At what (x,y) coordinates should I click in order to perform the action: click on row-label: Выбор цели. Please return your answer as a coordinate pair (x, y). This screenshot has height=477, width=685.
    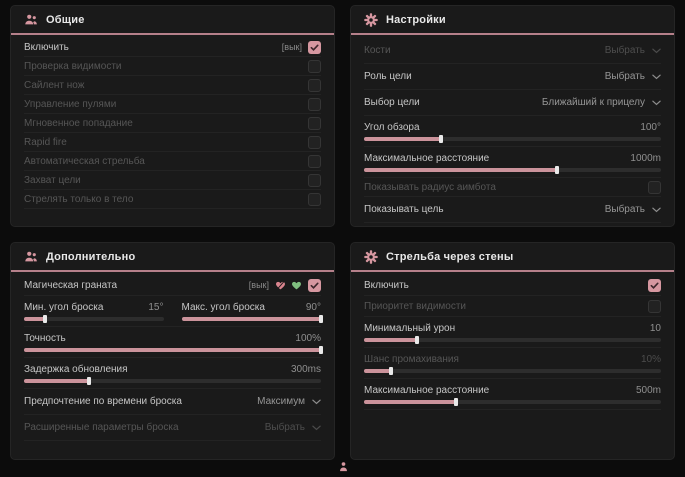
    Looking at the image, I should click on (392, 102).